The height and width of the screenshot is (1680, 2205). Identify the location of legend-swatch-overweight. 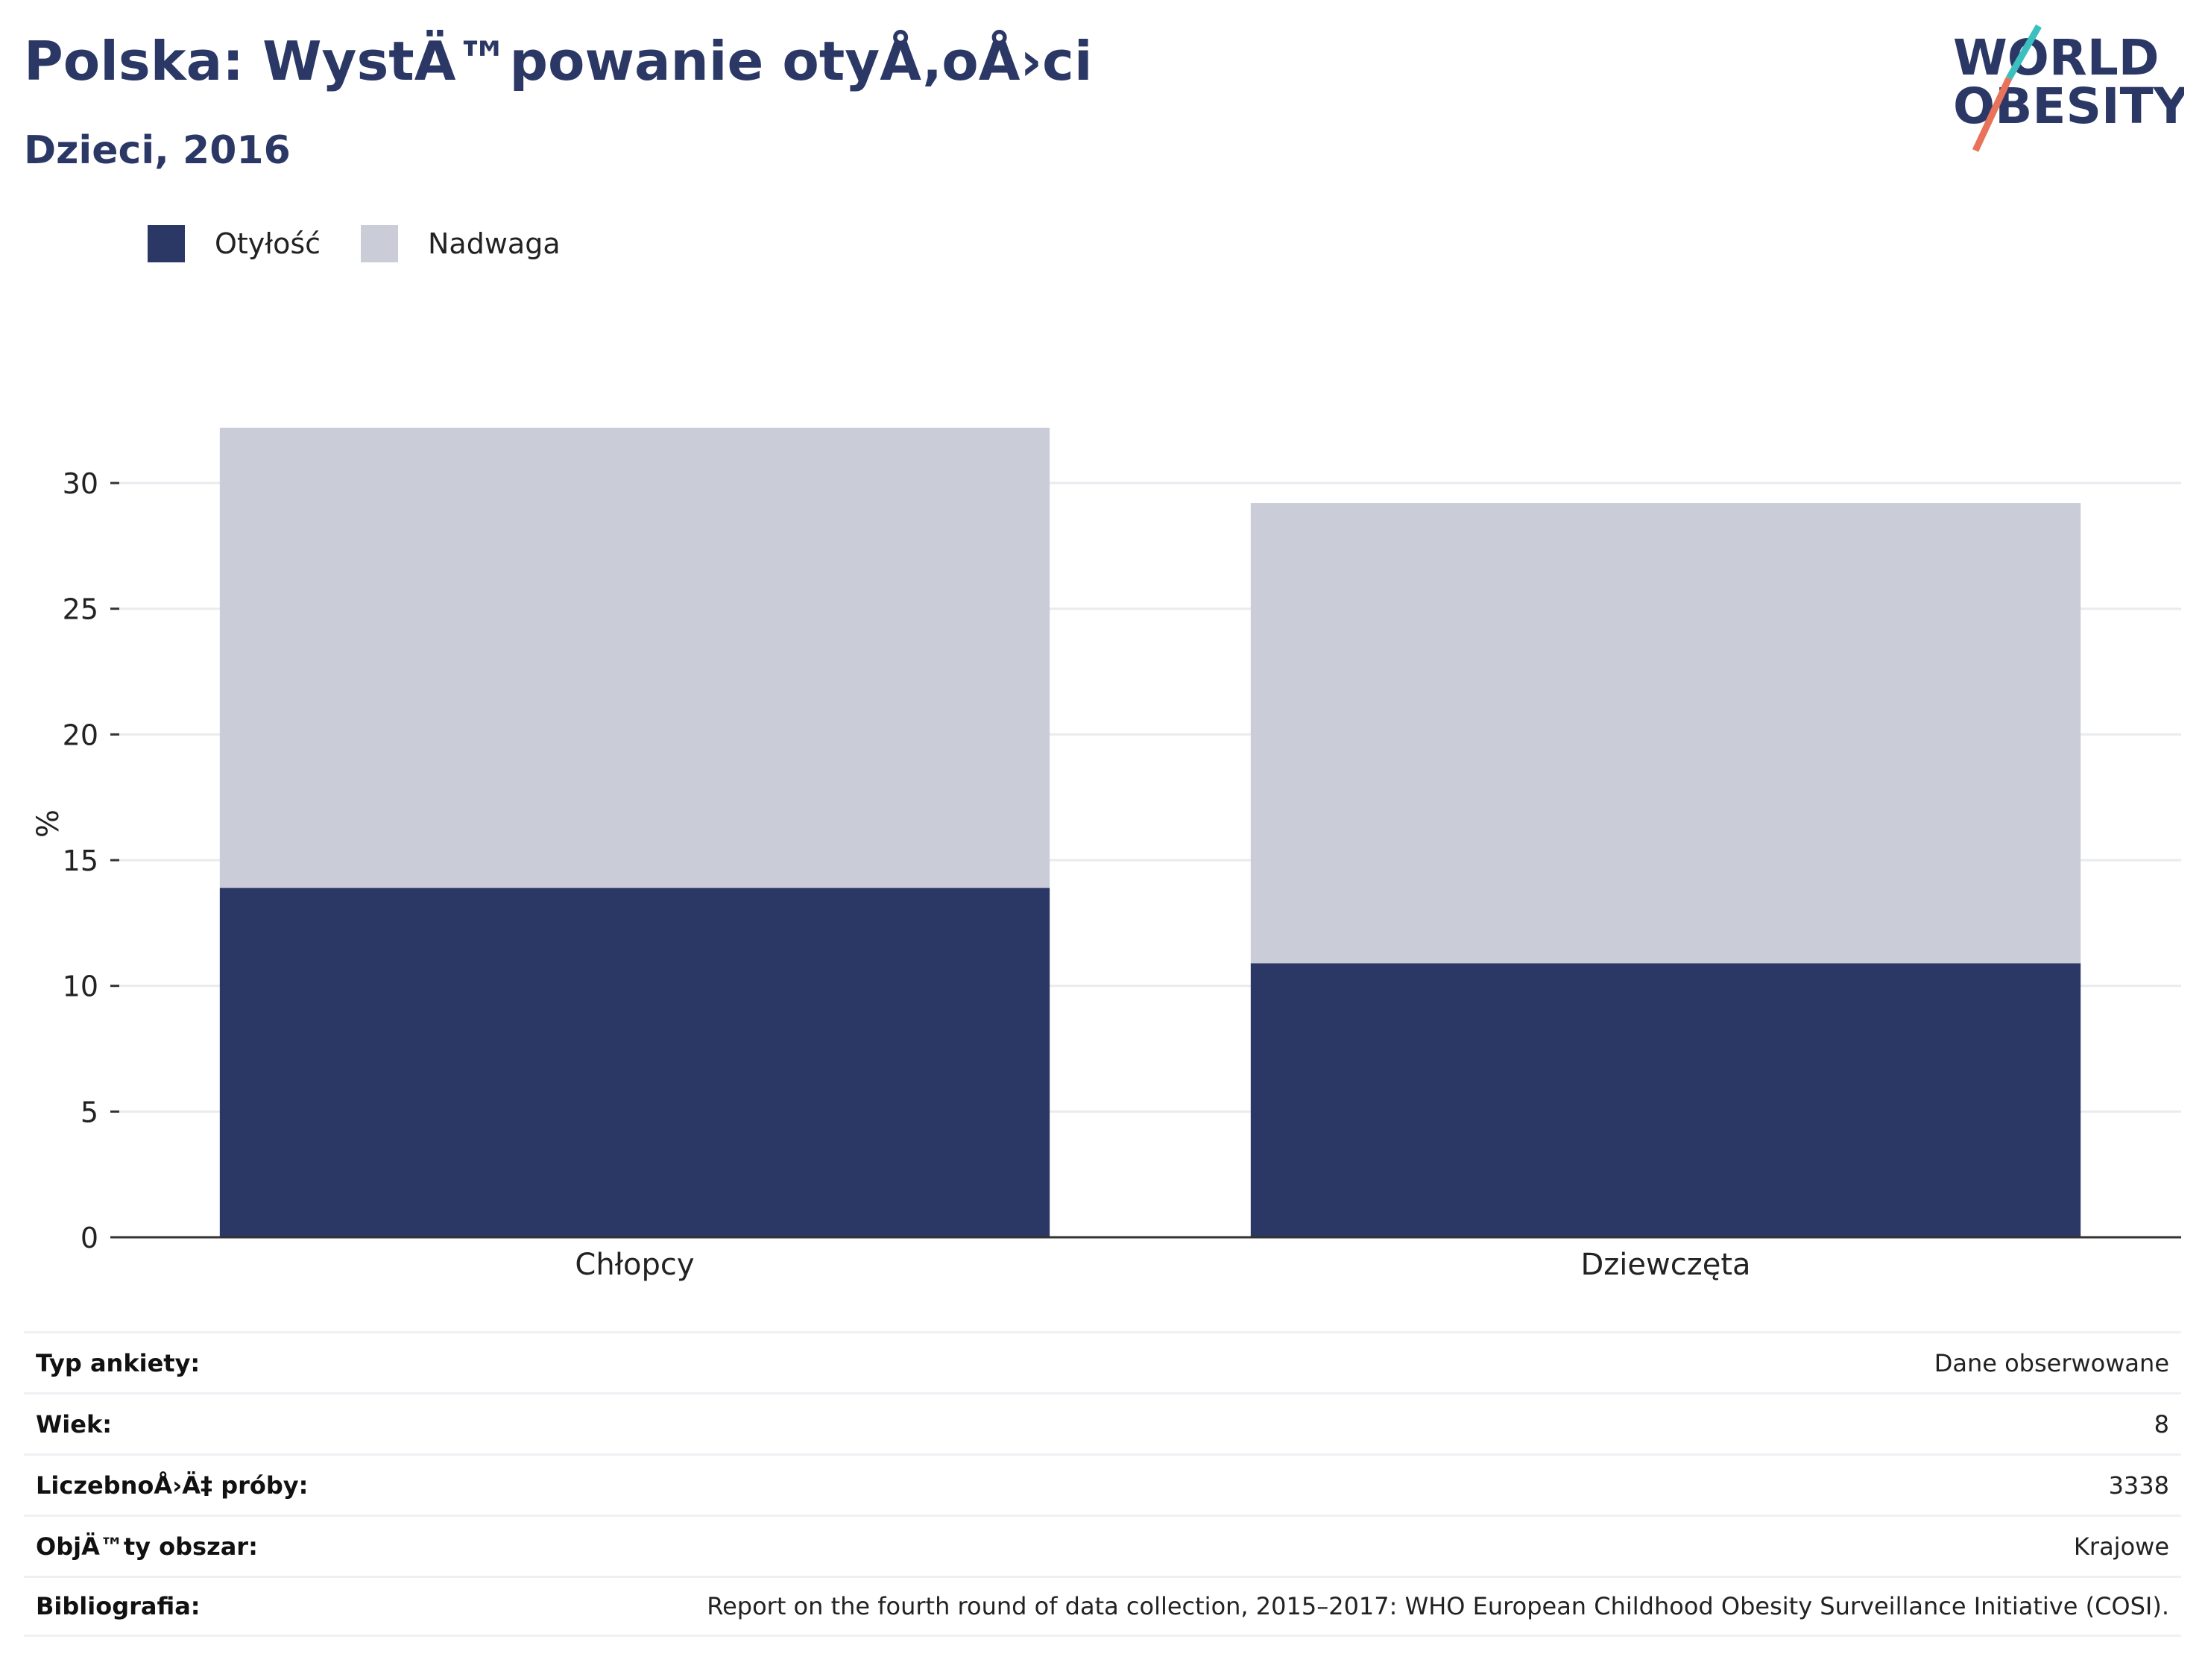
(379, 243).